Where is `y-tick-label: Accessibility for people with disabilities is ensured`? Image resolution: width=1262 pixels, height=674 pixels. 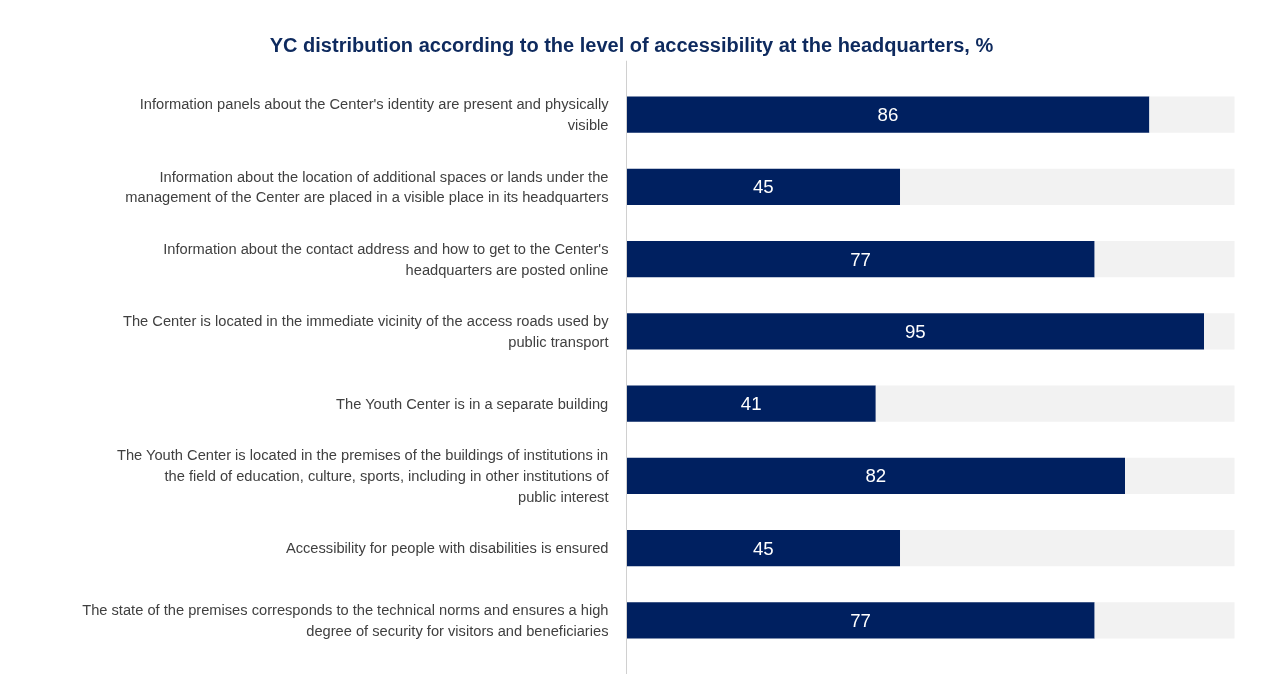
y-tick-label: Accessibility for people with disabilities is ensured is located at coordinates (447, 548).